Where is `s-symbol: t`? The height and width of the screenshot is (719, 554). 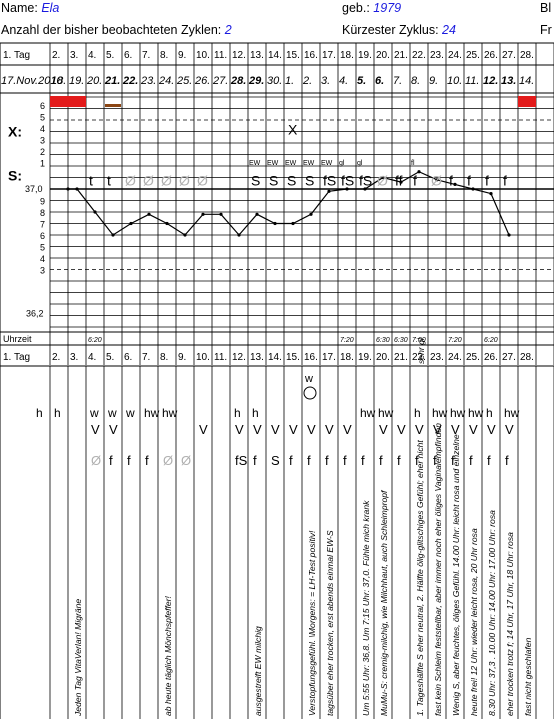
s-symbol: t is located at coordinates (91, 181).